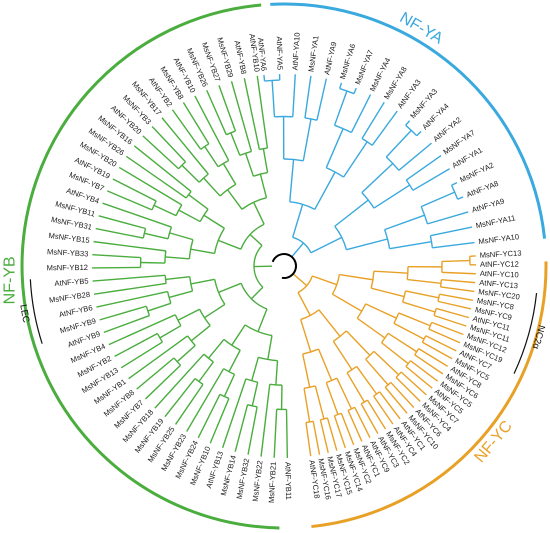 This screenshot has width=550, height=533. I want to click on tree-root, so click(284, 266).